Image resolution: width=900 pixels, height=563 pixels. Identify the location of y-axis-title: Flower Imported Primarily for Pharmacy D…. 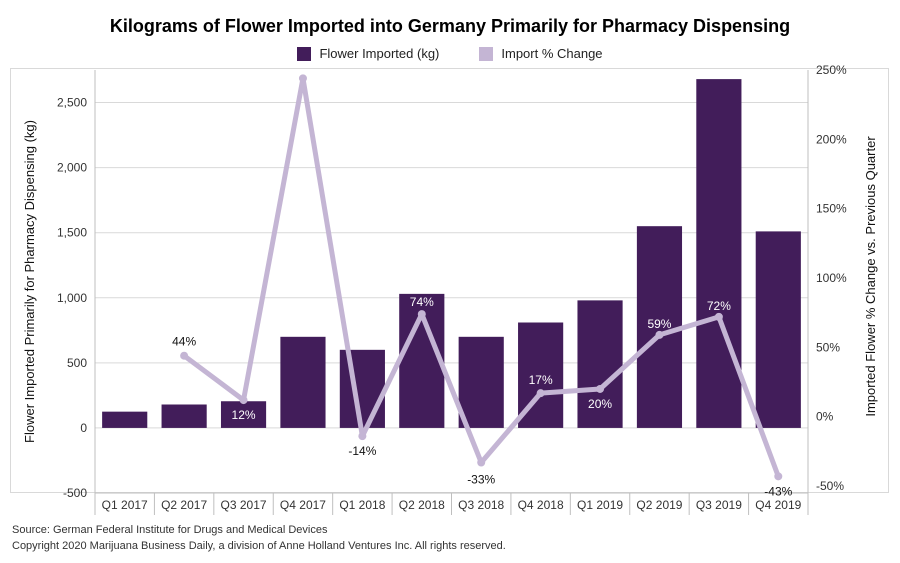
(29, 281).